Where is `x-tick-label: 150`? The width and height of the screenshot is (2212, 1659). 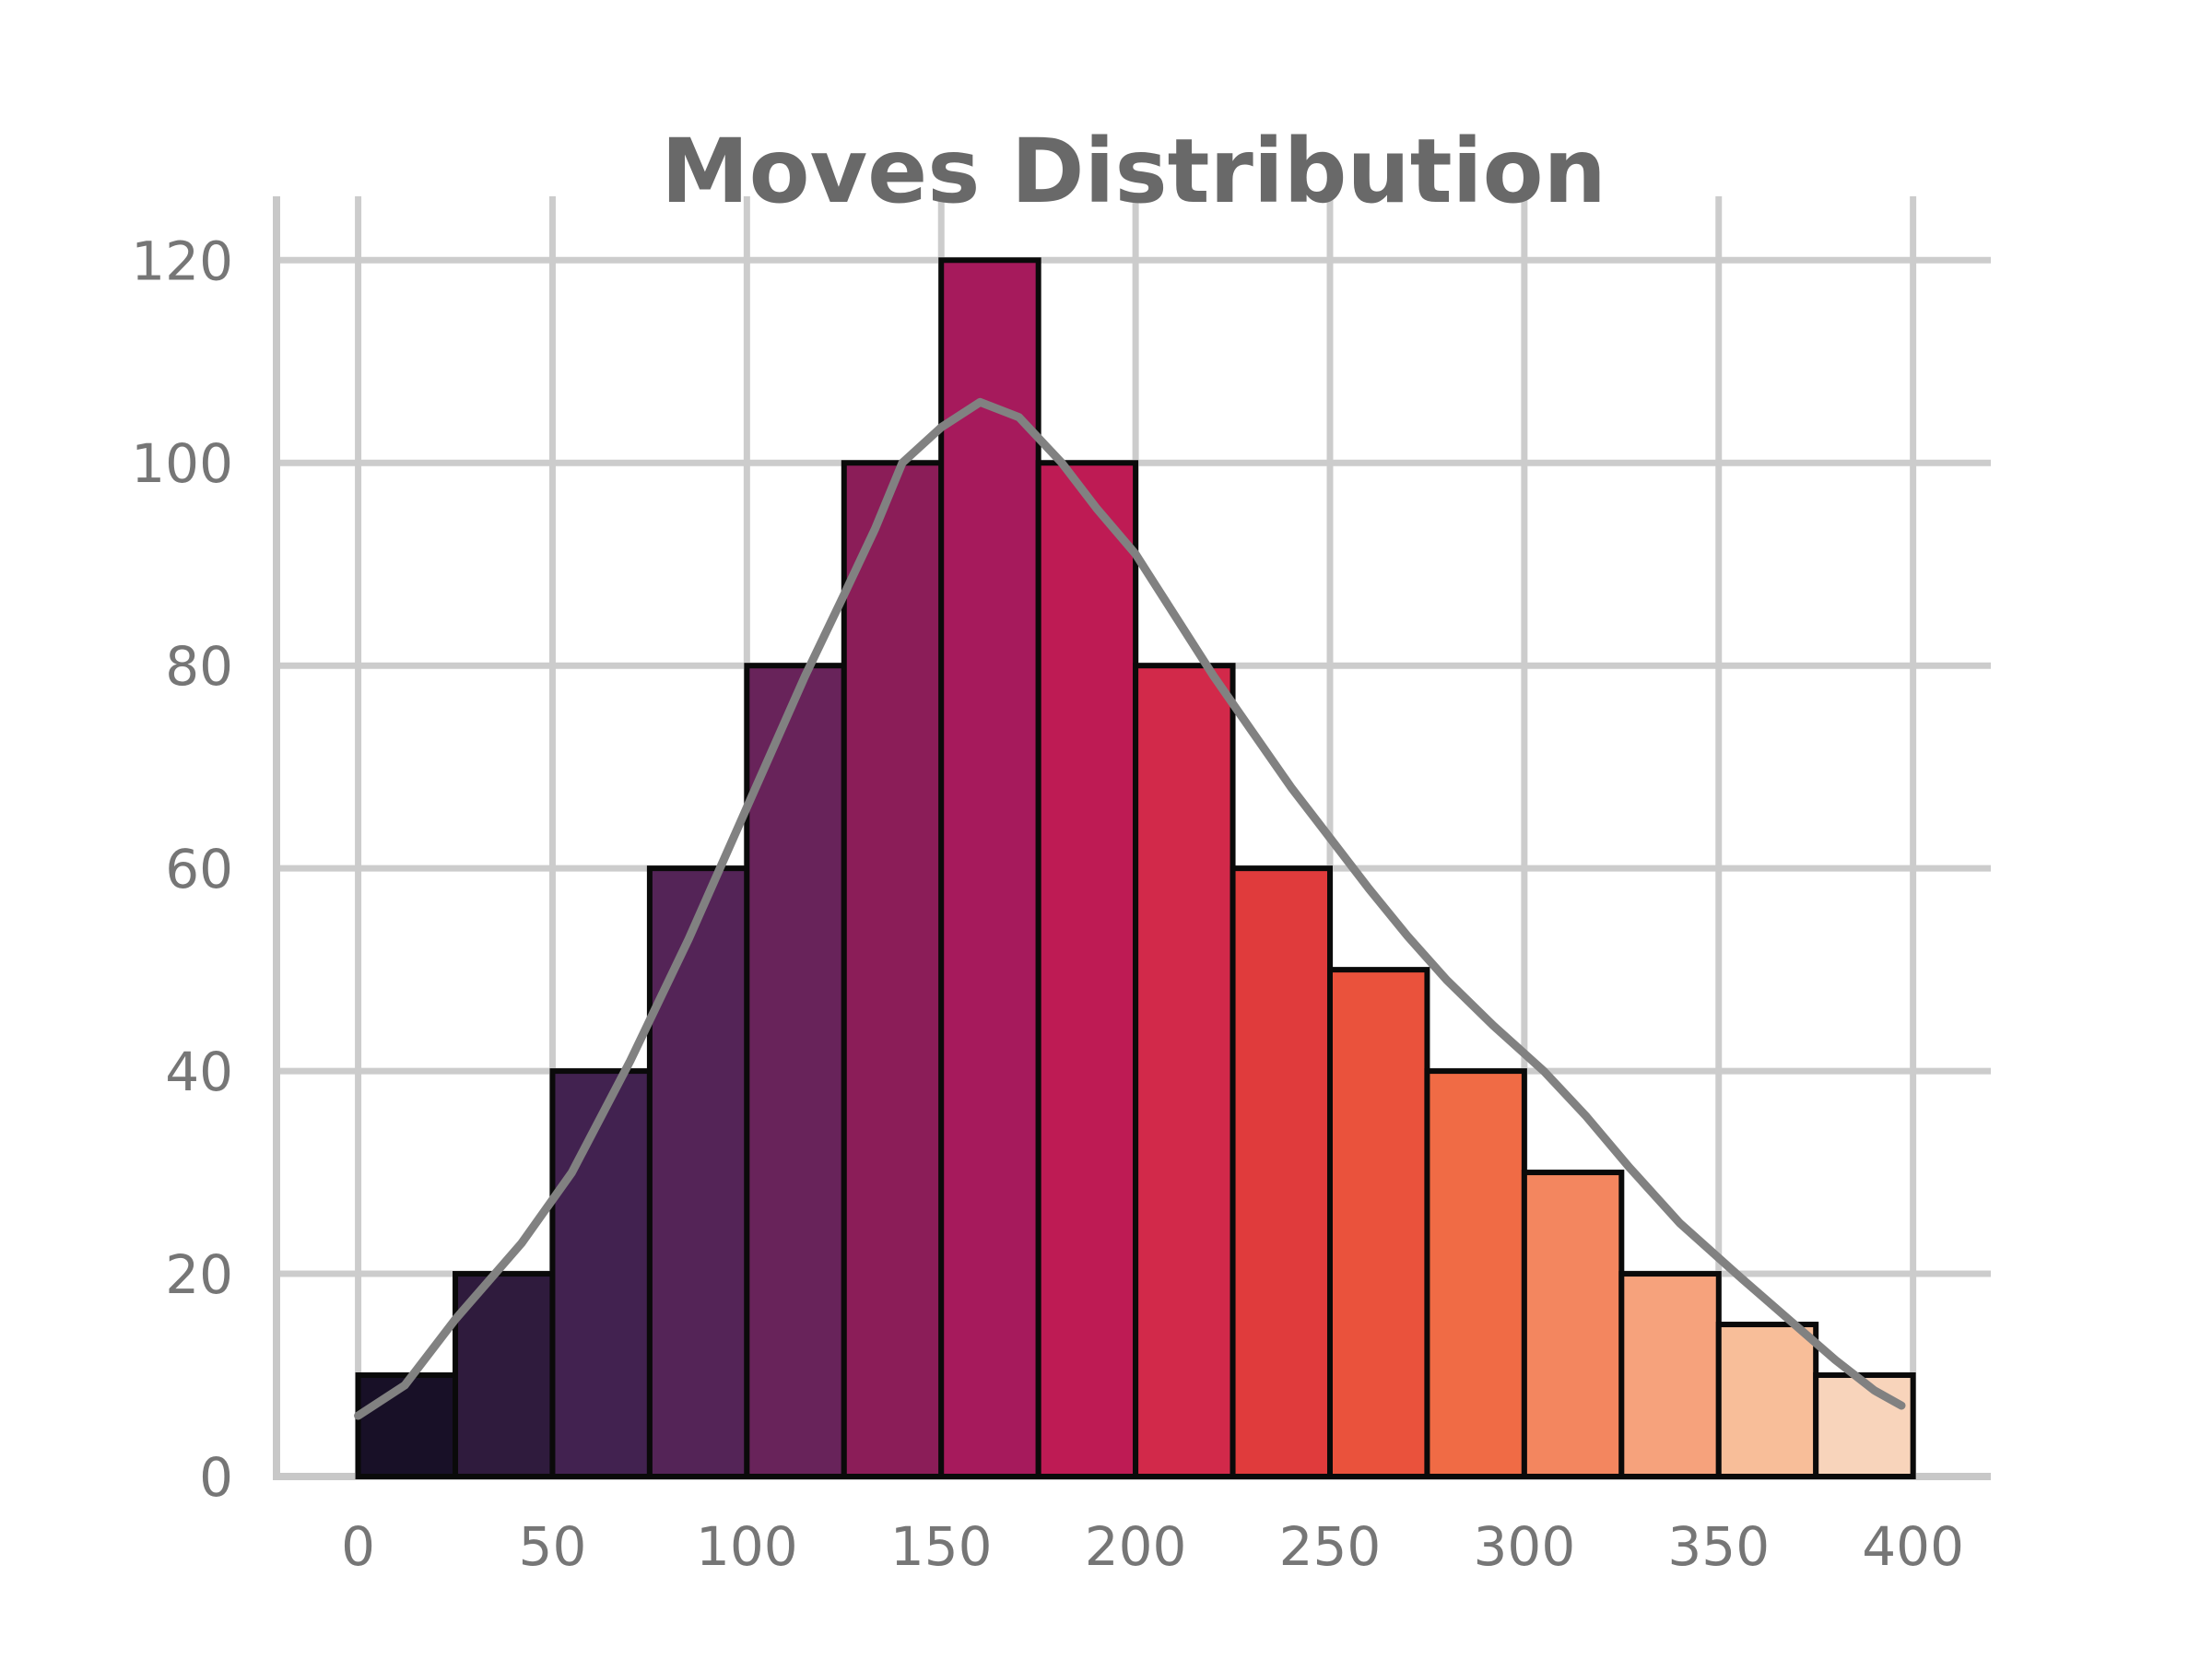
x-tick-label: 150 is located at coordinates (941, 1546).